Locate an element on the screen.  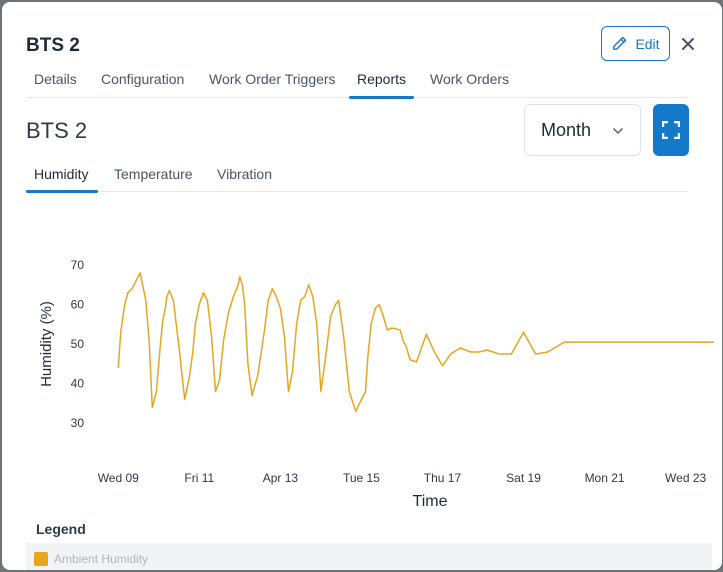
edit-label: Edit is located at coordinates (647, 43).